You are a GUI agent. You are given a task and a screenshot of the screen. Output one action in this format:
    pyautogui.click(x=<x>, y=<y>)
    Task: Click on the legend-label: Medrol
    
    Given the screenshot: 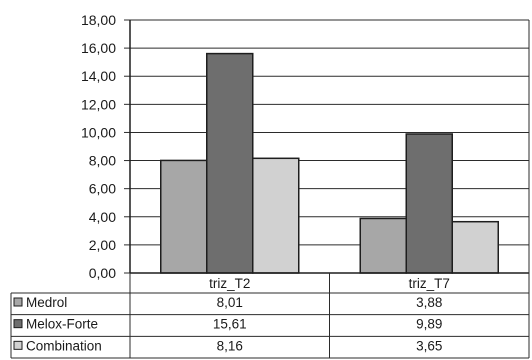 What is the action you would take?
    pyautogui.click(x=46, y=302)
    